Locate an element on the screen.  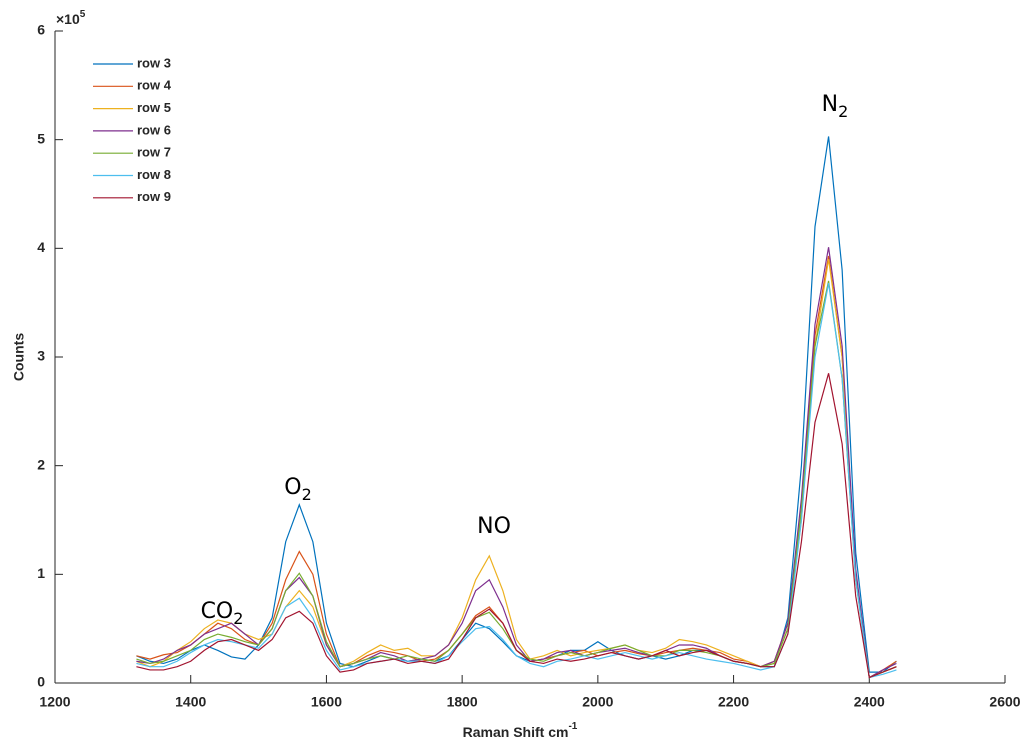
x-tick-label: 1600 is located at coordinates (326, 702).